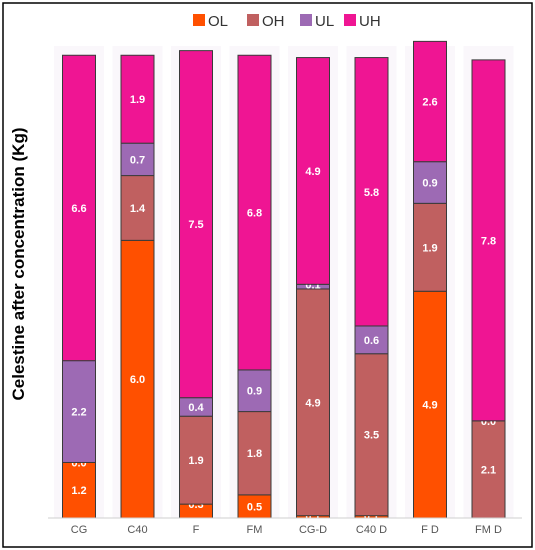 Image resolution: width=535 pixels, height=550 pixels. I want to click on data-label: 1.4, so click(138, 209).